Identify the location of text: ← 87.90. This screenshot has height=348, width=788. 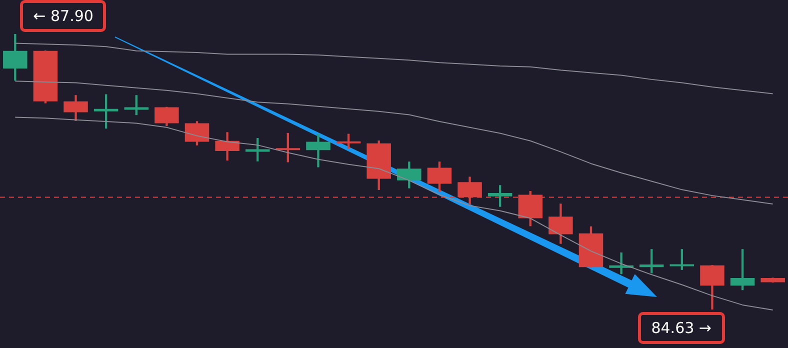
(63, 16).